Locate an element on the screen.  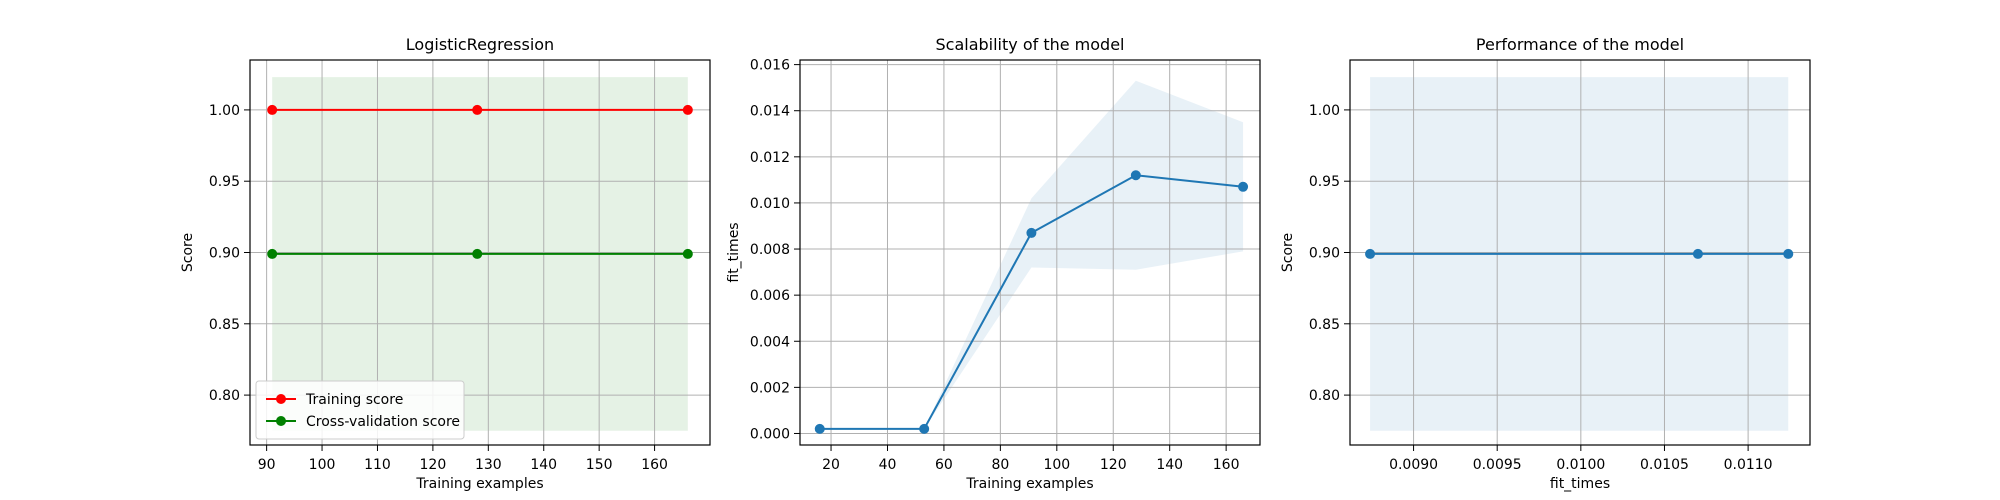
x-tick-label: 20 is located at coordinates (831, 465).